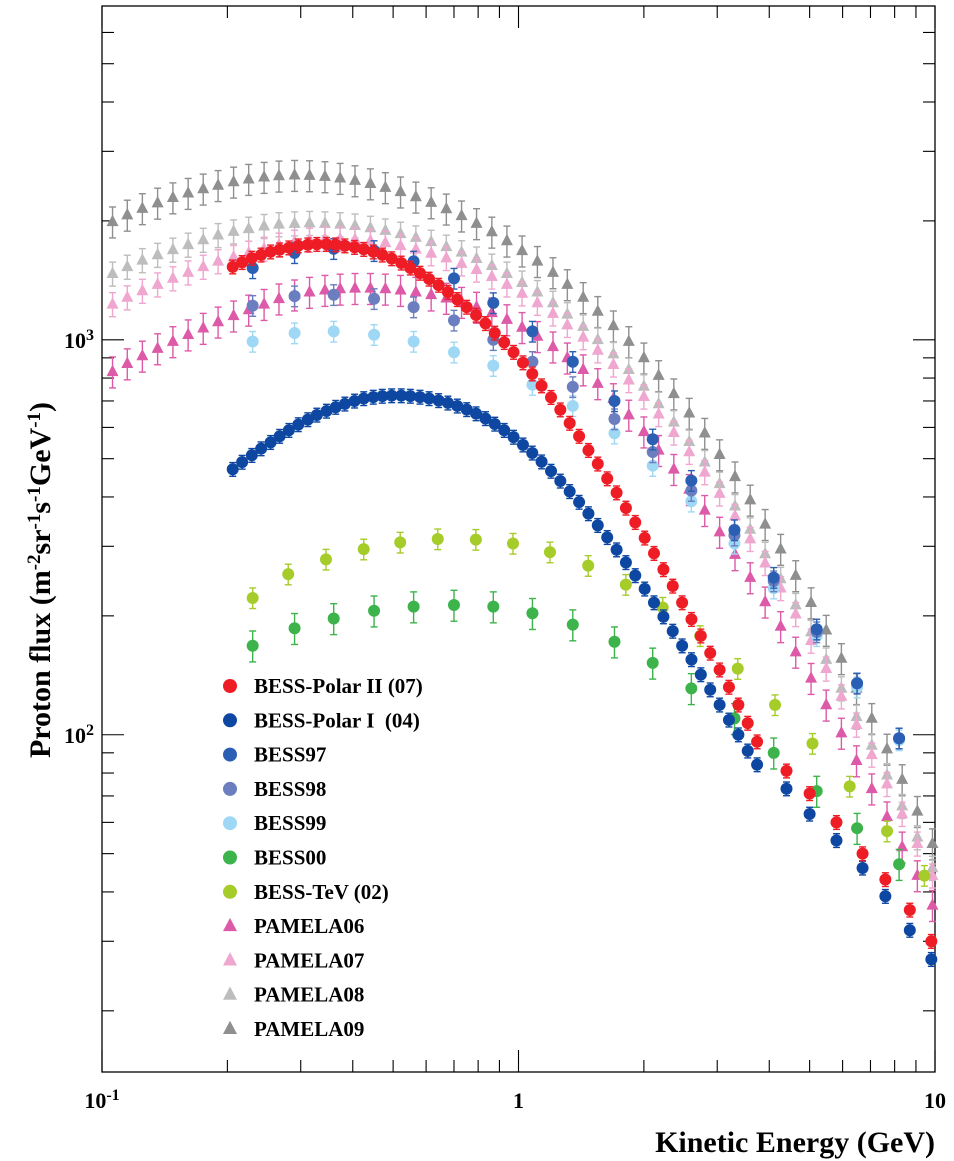  I want to click on legend-label: BESS-Polar I (04), so click(337, 720).